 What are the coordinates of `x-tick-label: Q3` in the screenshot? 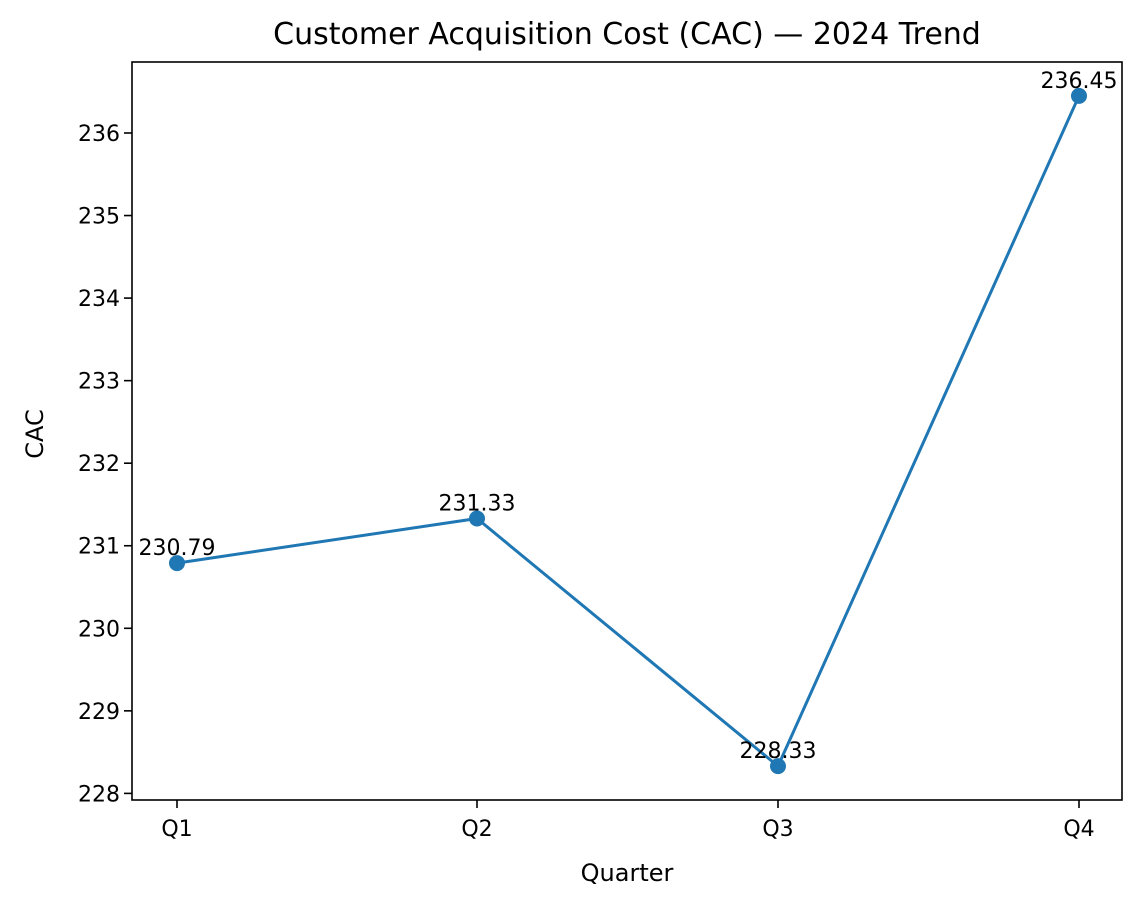 It's located at (777, 829).